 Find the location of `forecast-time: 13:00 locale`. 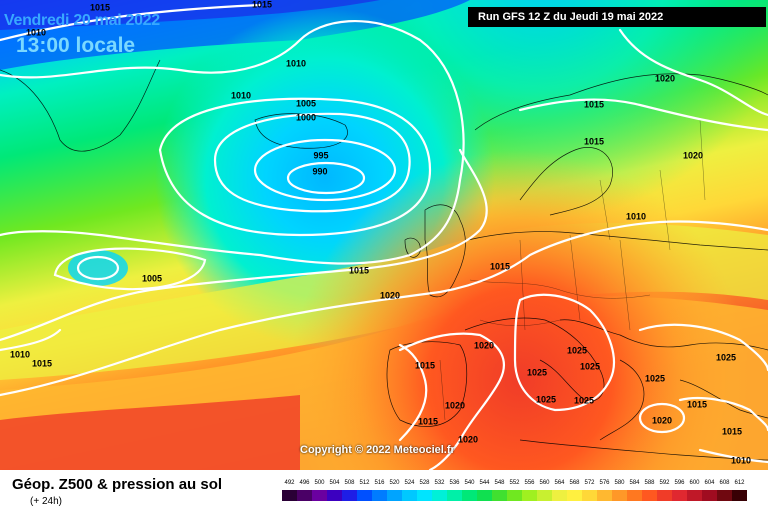

forecast-time: 13:00 locale is located at coordinates (76, 45).